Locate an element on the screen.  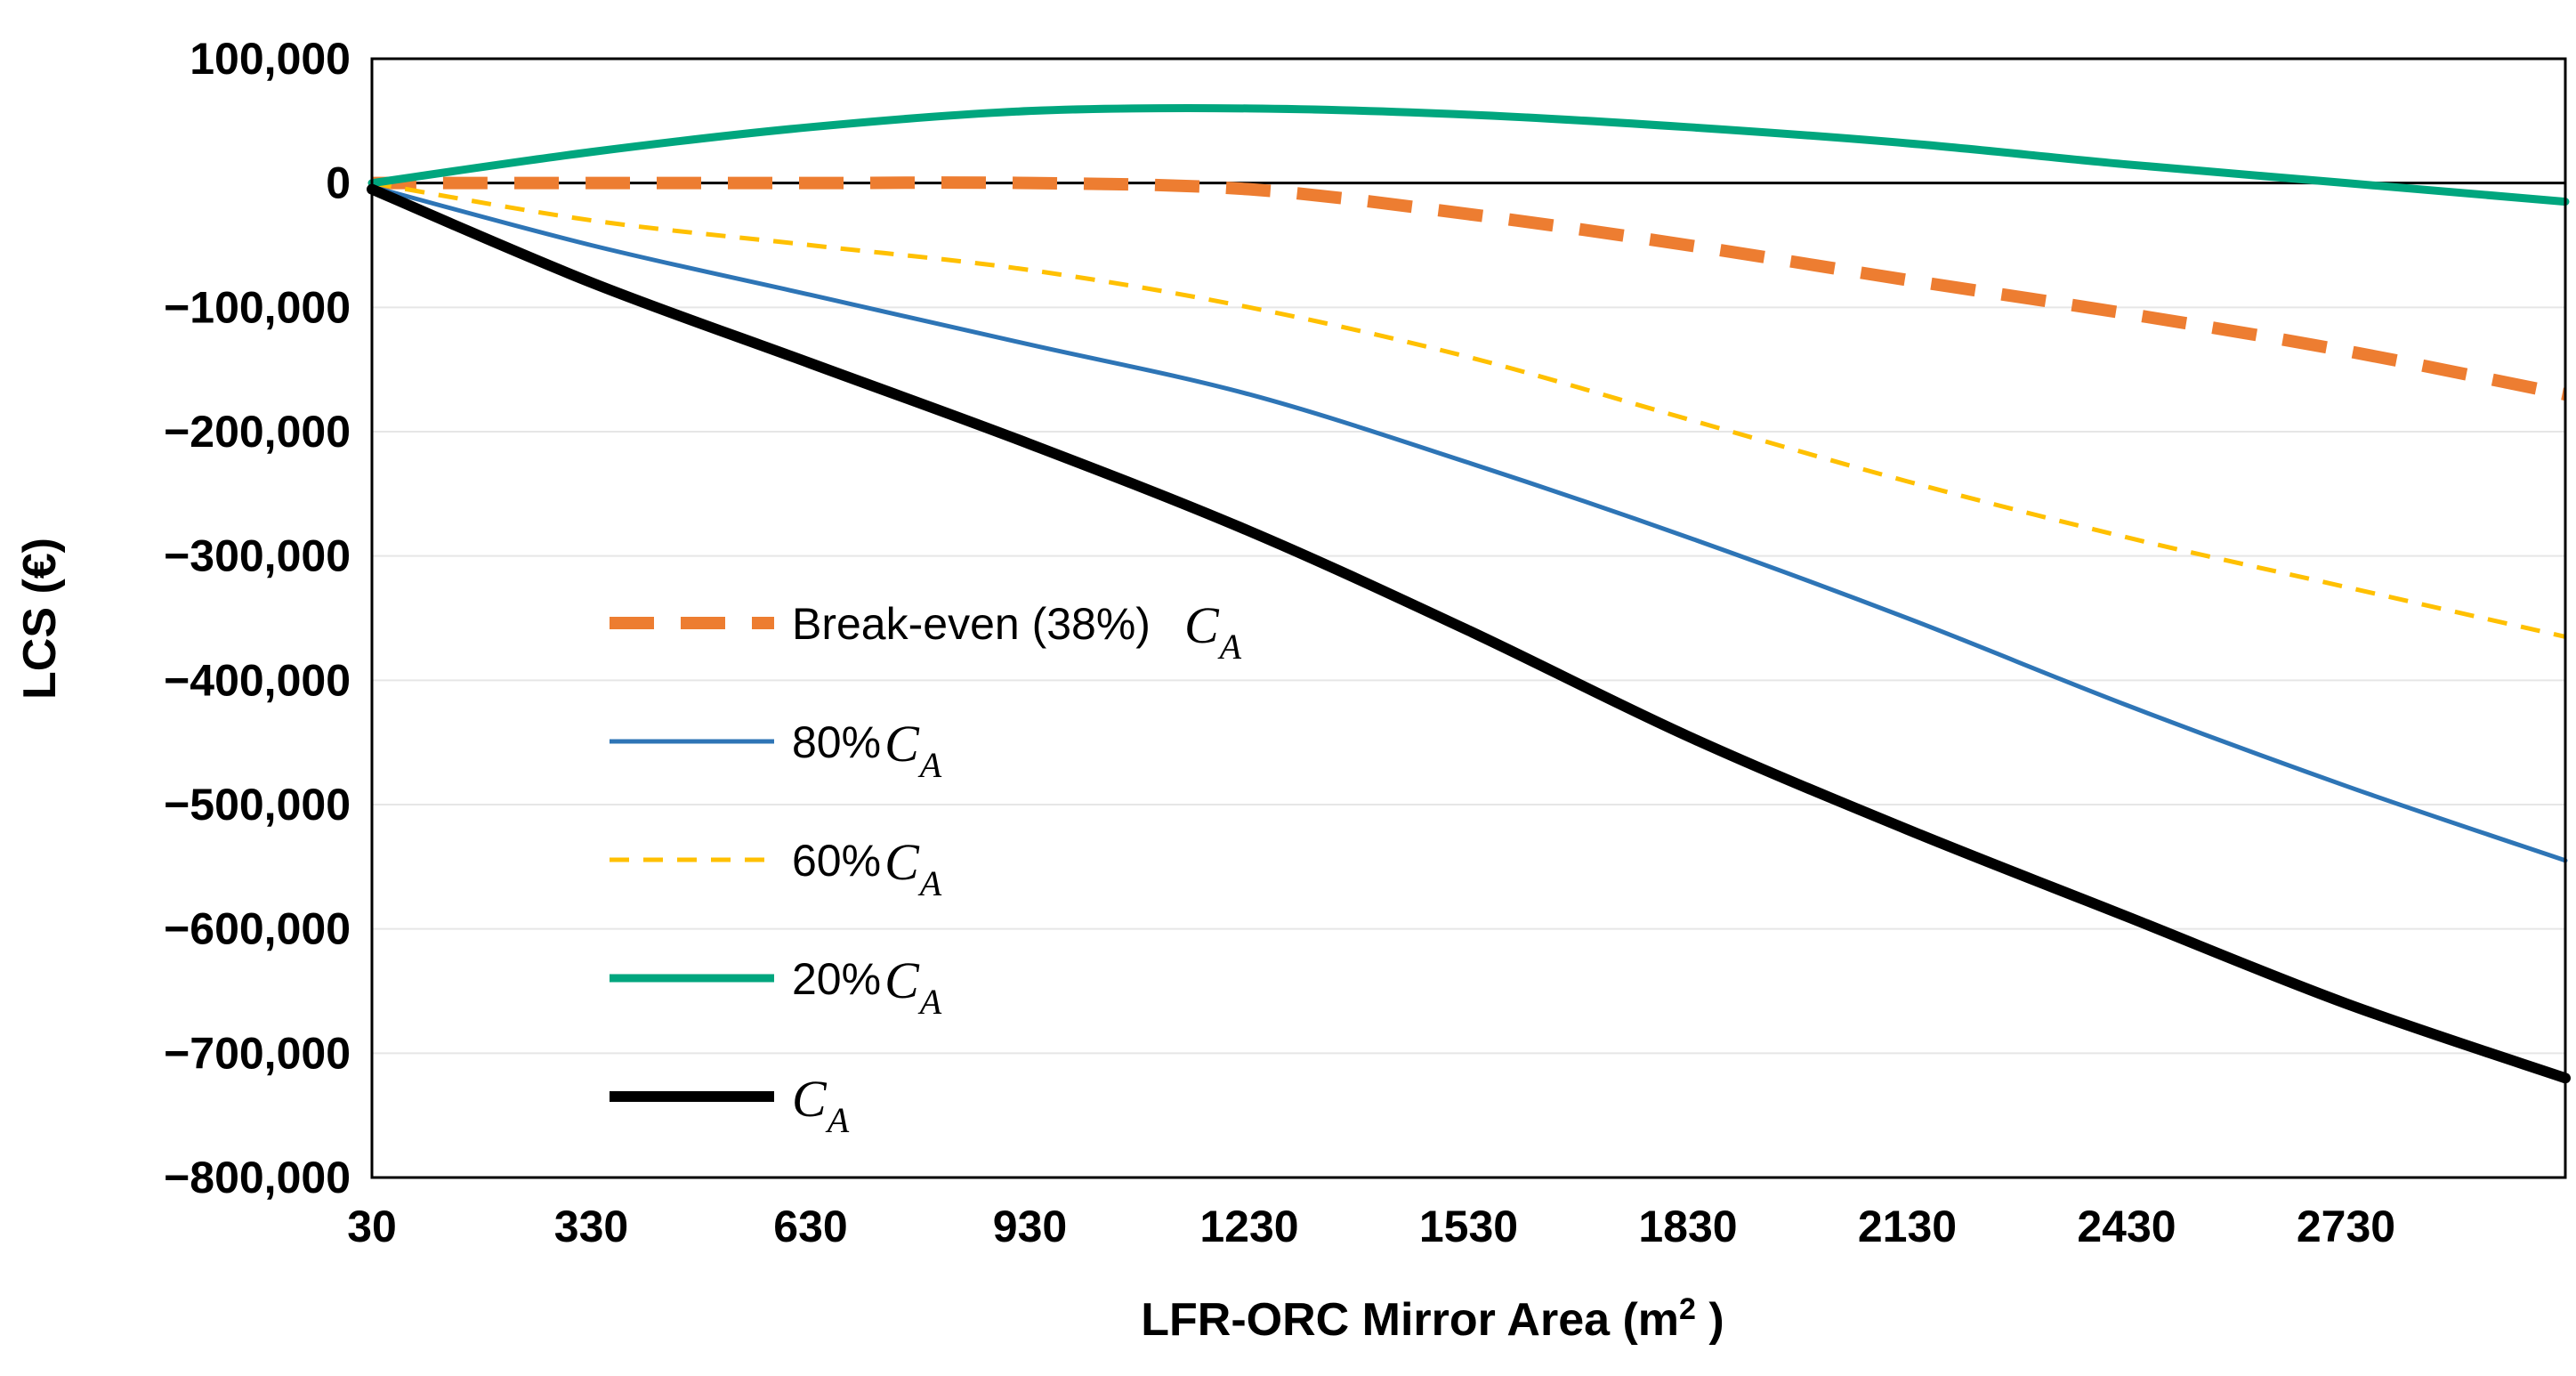
x-tick-label: 2130 is located at coordinates (1907, 1227).